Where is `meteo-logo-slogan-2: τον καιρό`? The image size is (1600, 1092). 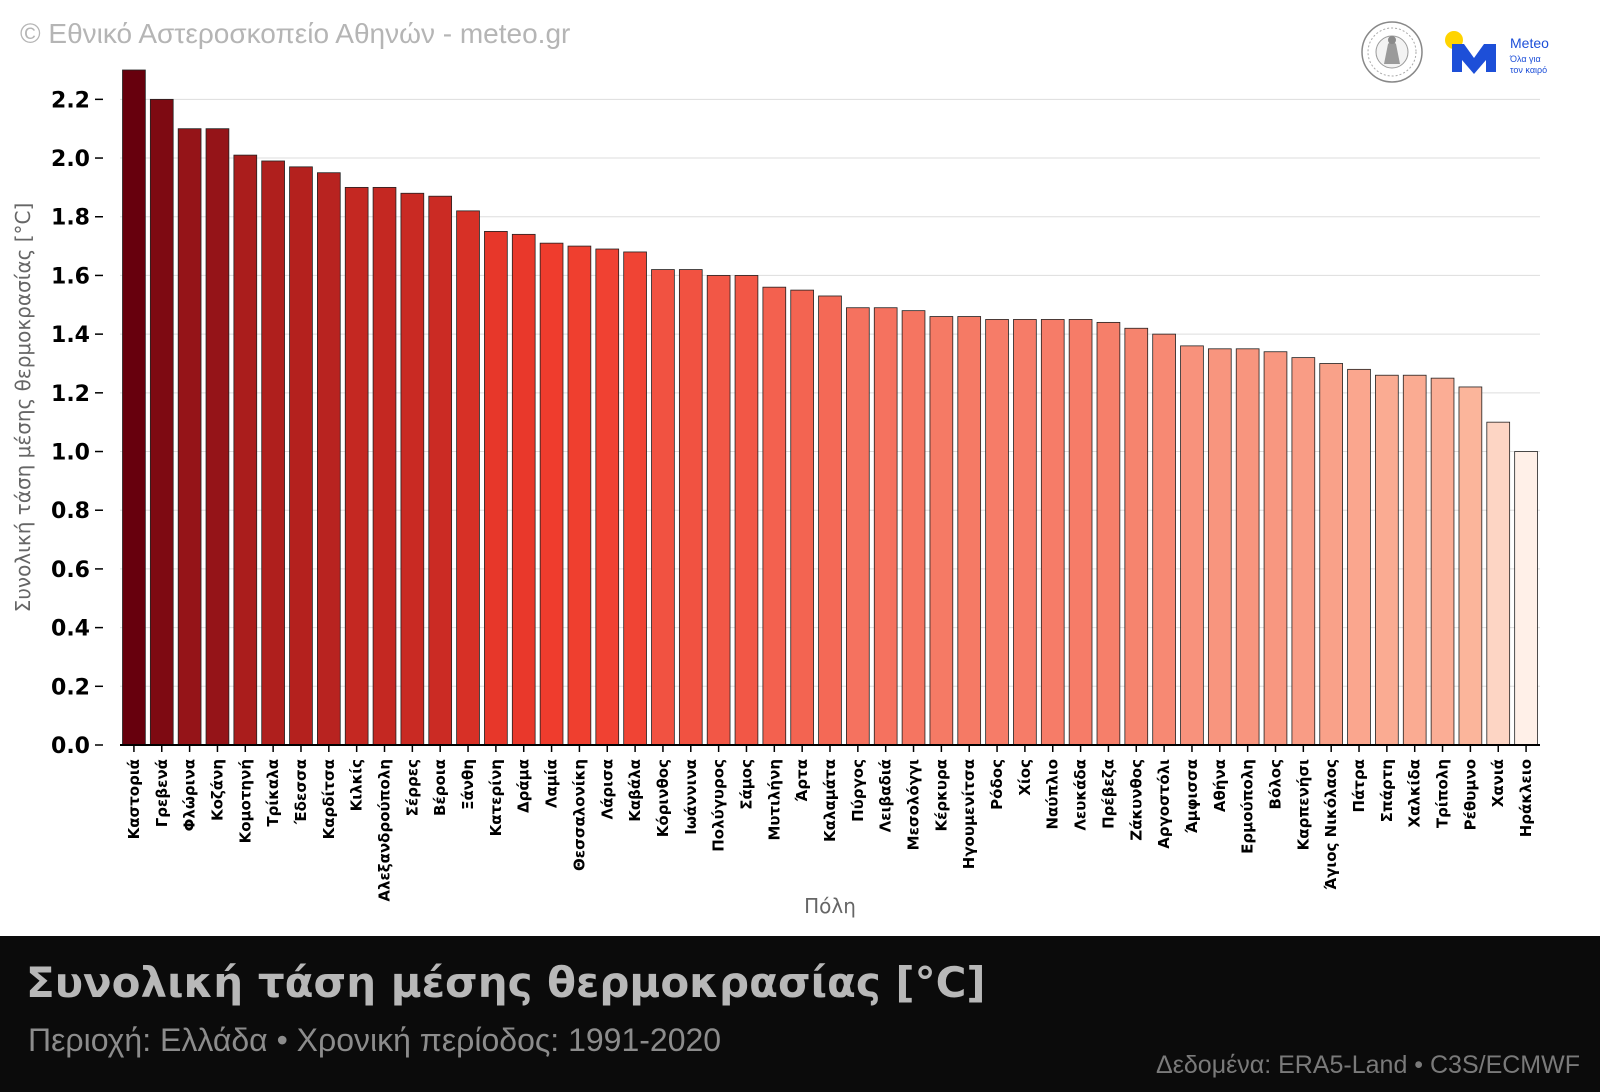
meteo-logo-slogan-2: τον καιρό is located at coordinates (1528, 70).